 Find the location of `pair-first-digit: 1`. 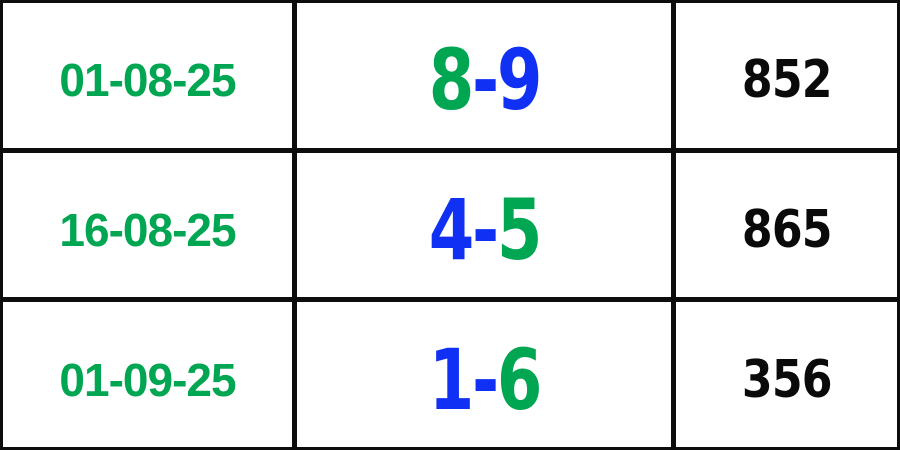

pair-first-digit: 1 is located at coordinates (451, 379).